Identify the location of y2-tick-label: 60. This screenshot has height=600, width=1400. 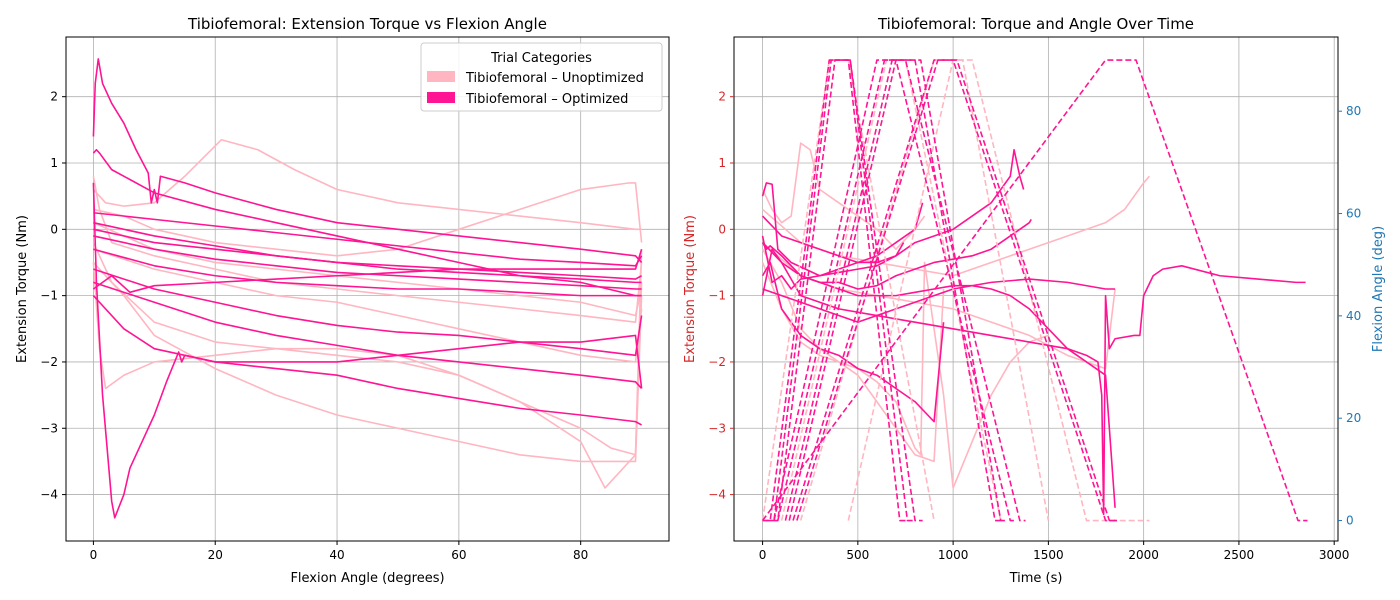
(1353, 214).